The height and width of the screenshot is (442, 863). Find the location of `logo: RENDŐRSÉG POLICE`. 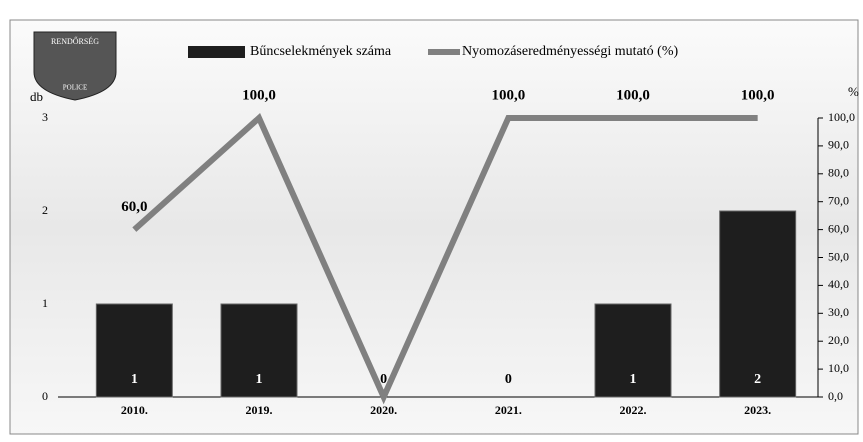

logo: RENDŐRSÉG POLICE is located at coordinates (75, 66).